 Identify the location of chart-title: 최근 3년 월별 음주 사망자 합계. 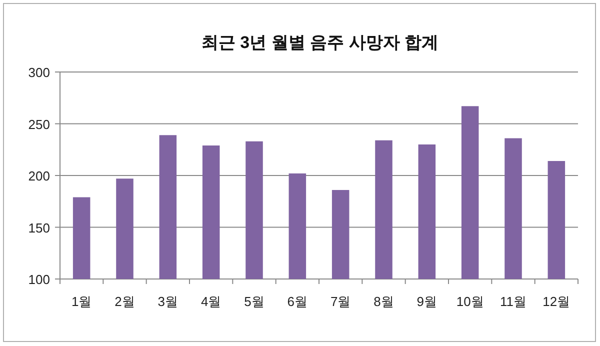
(320, 42).